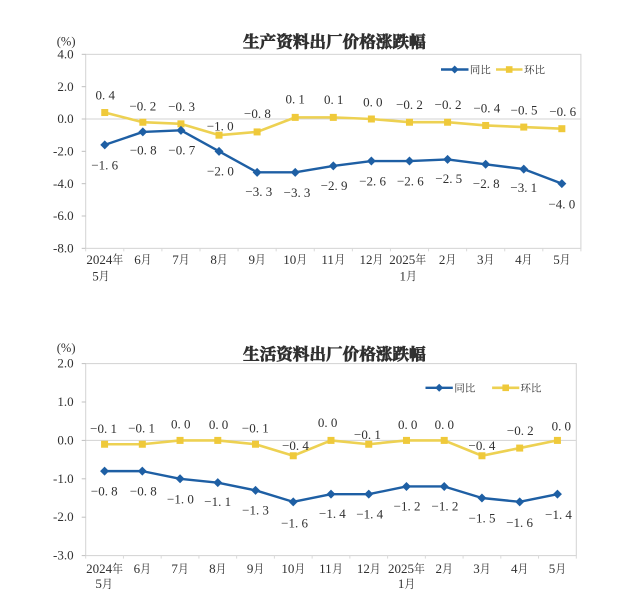 The height and width of the screenshot is (614, 641). What do you see at coordinates (448, 178) in the screenshot?
I see `svg-text:−2.5: −2. 5` at bounding box center [448, 178].